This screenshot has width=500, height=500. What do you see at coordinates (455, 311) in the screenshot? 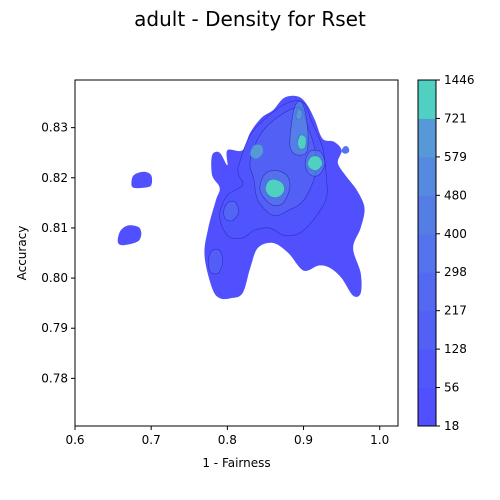
I see `colorbar-tick-label: 217` at bounding box center [455, 311].